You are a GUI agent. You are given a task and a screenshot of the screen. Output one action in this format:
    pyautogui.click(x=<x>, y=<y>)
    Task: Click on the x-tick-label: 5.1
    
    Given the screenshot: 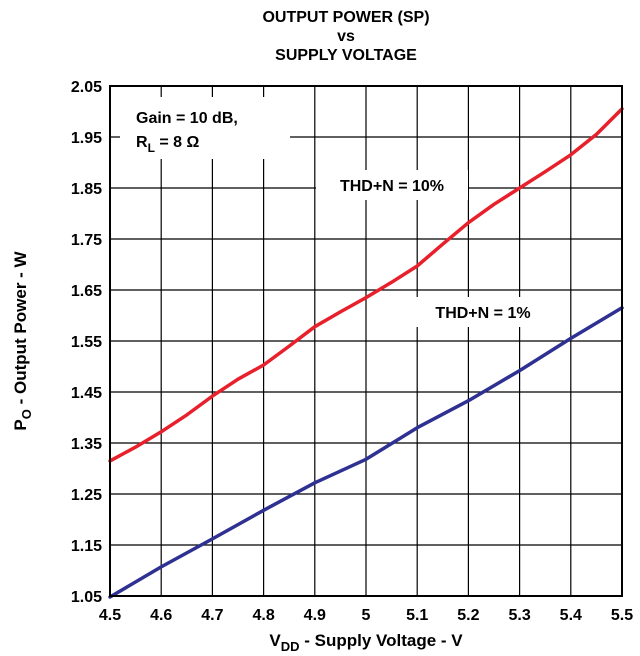 What is the action you would take?
    pyautogui.click(x=417, y=615)
    